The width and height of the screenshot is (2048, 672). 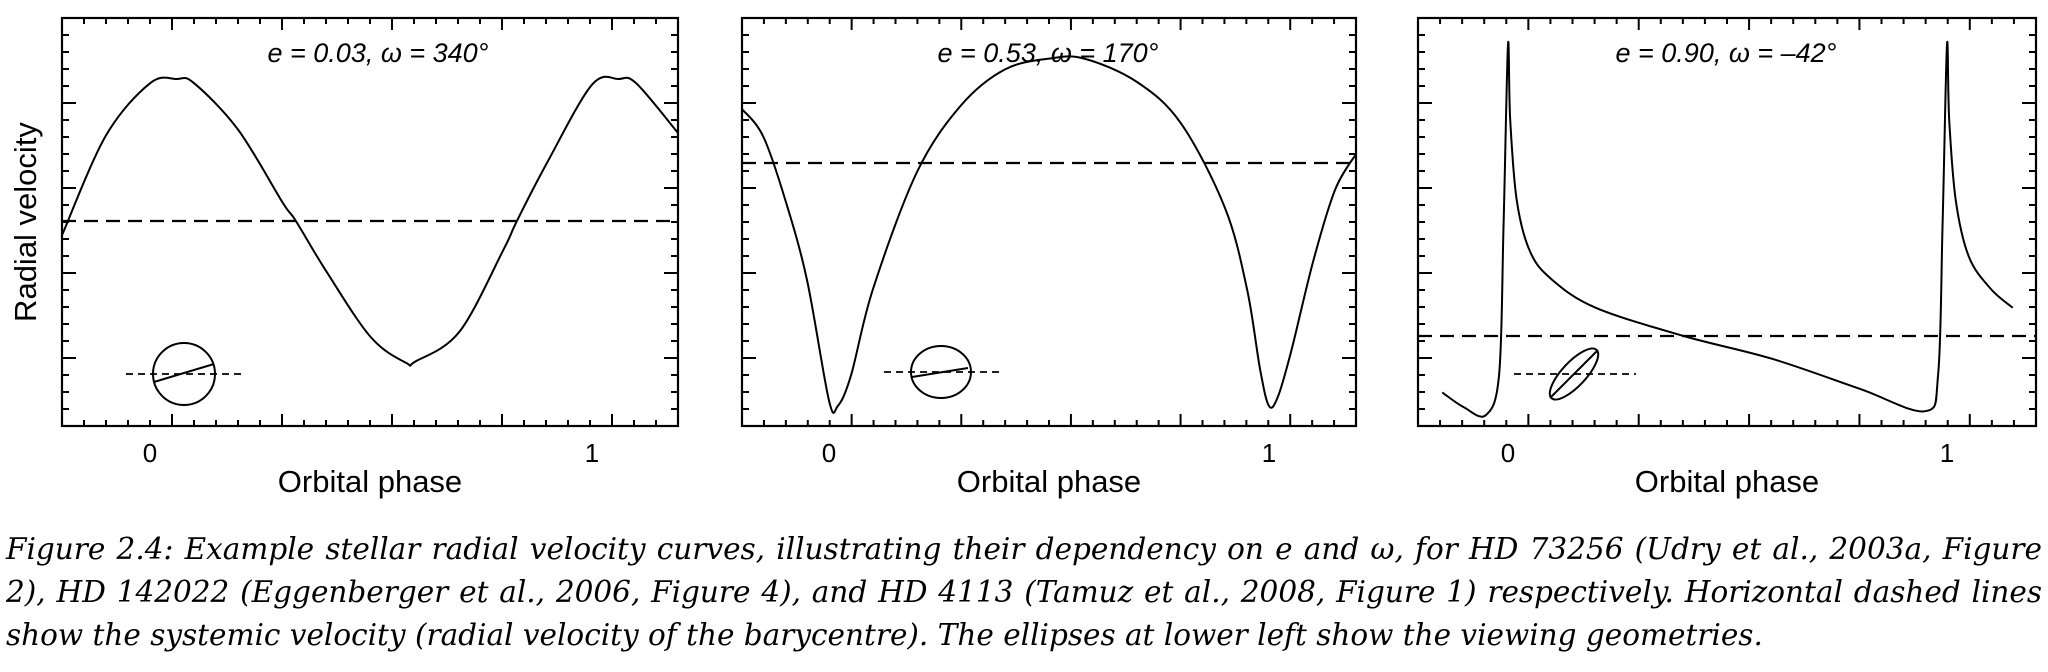 I want to click on parameter-annotation: e = 0.53, ω = 170°, so click(x=1048, y=53).